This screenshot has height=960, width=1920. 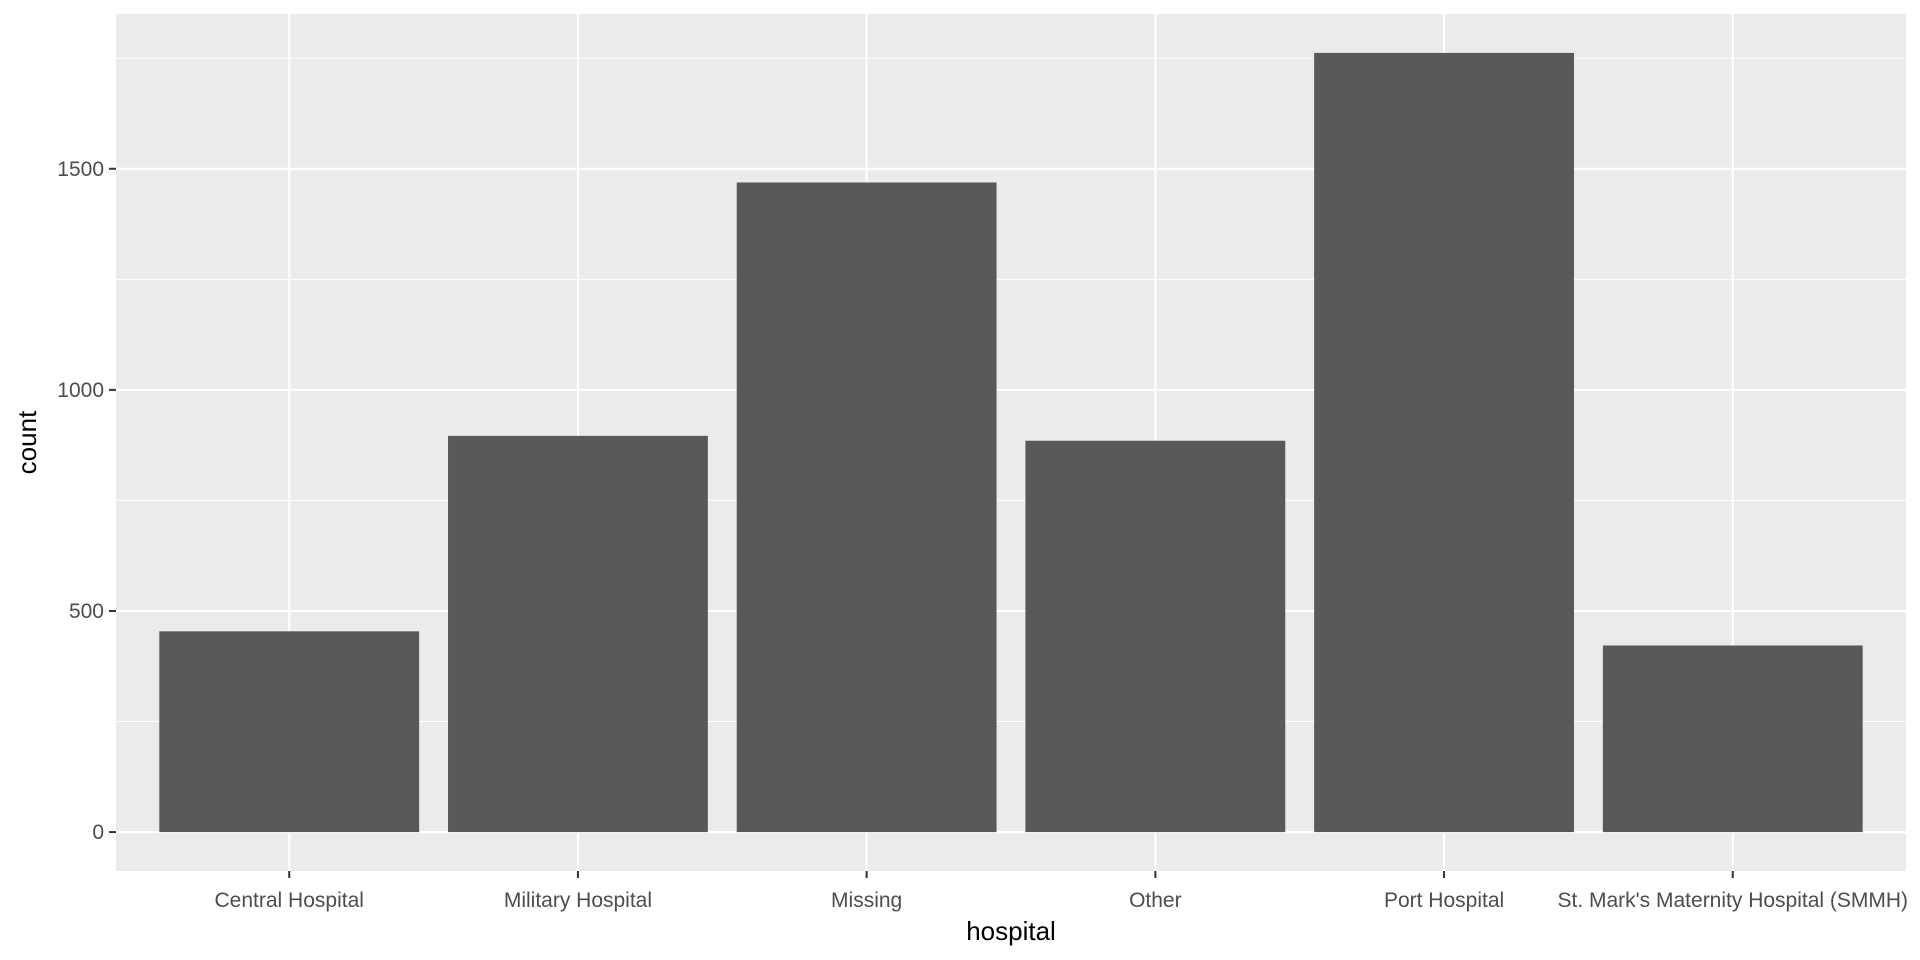 I want to click on x-tick-label: Other, so click(x=1155, y=900).